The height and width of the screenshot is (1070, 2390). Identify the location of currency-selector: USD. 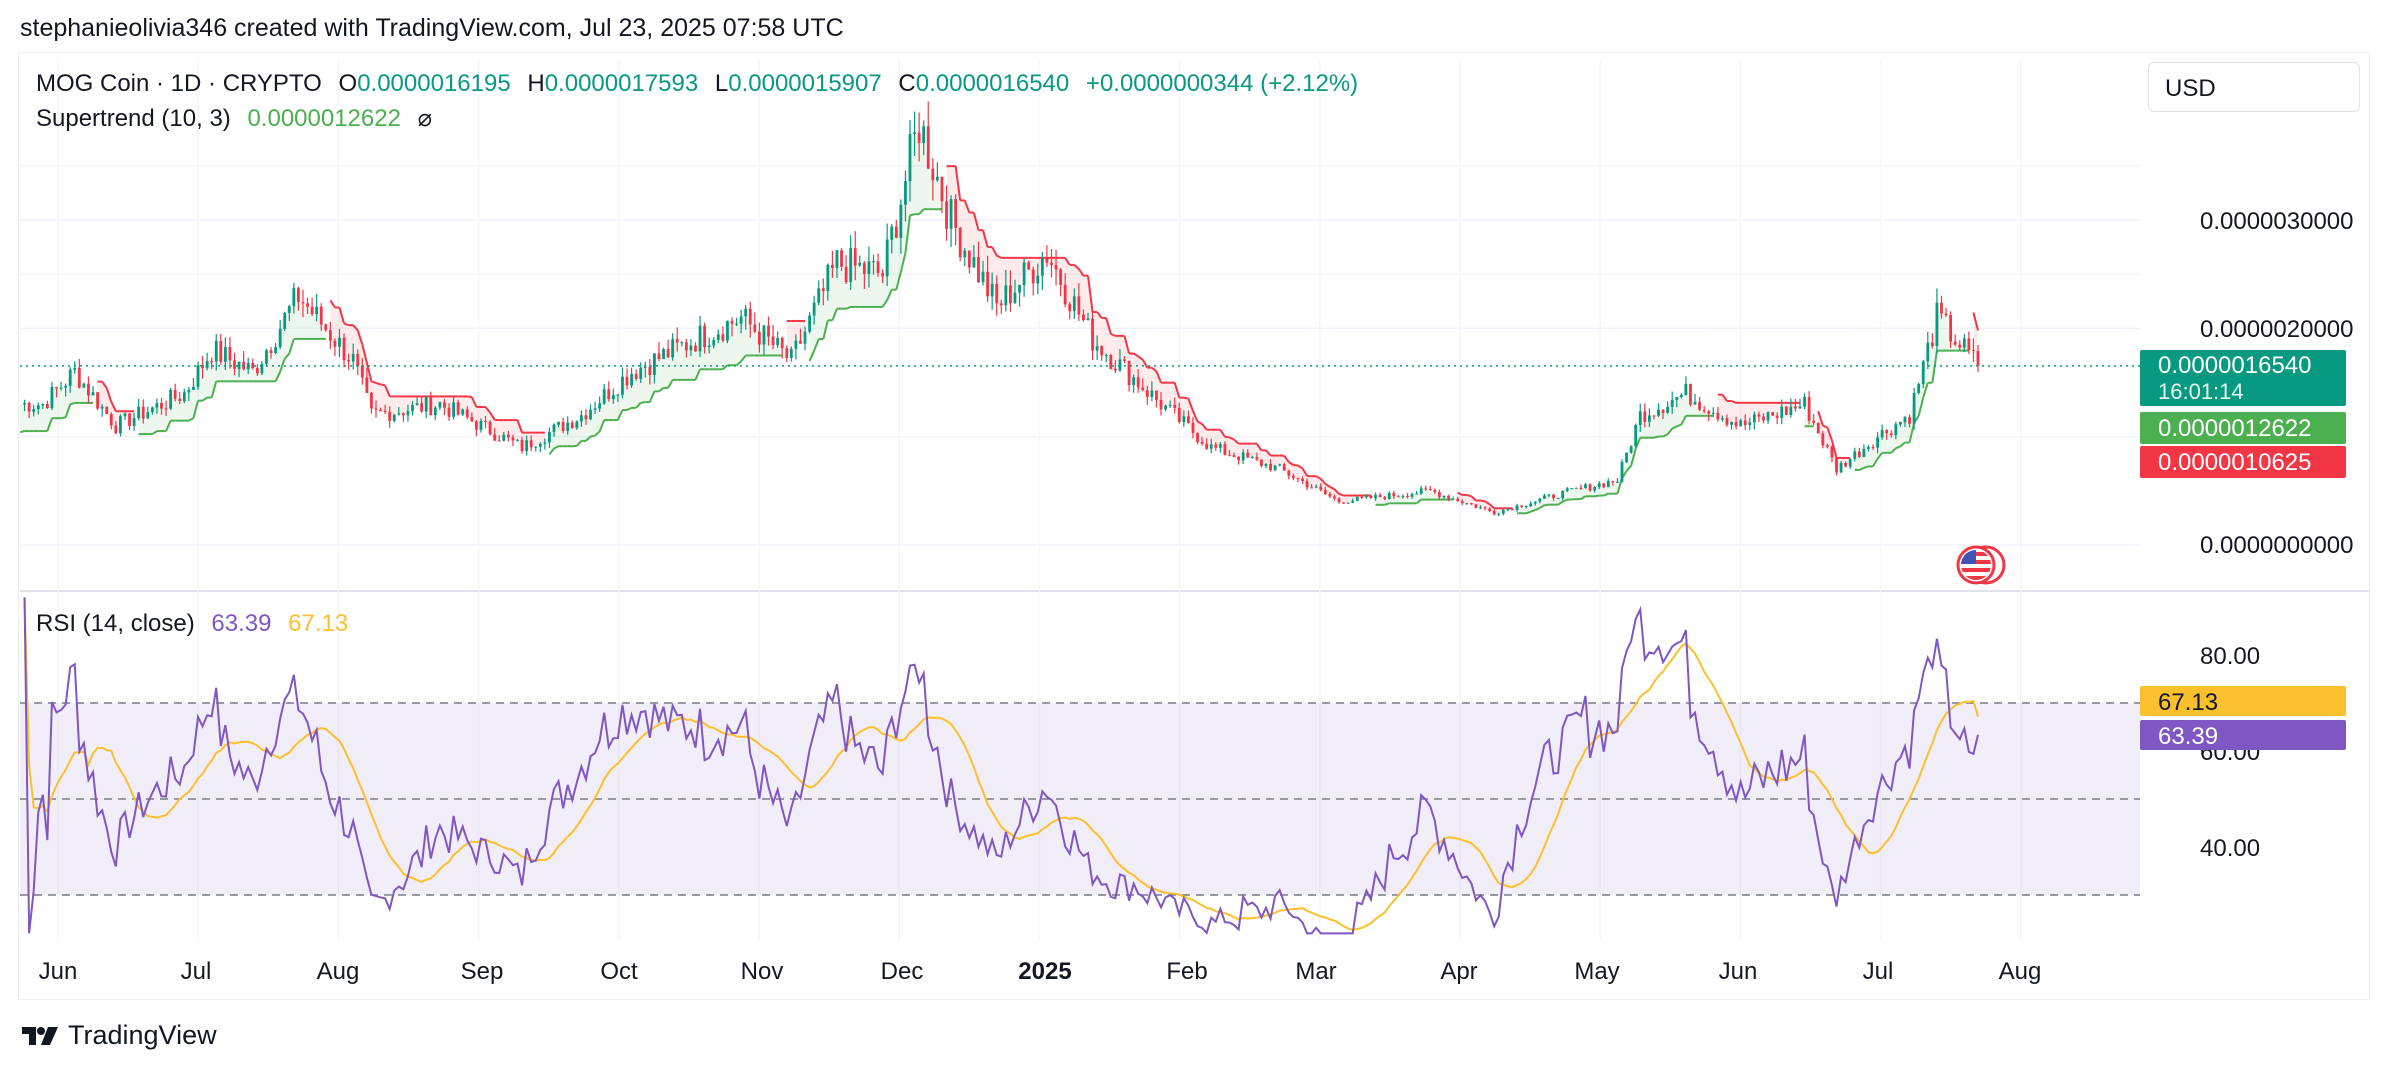
(2254, 87).